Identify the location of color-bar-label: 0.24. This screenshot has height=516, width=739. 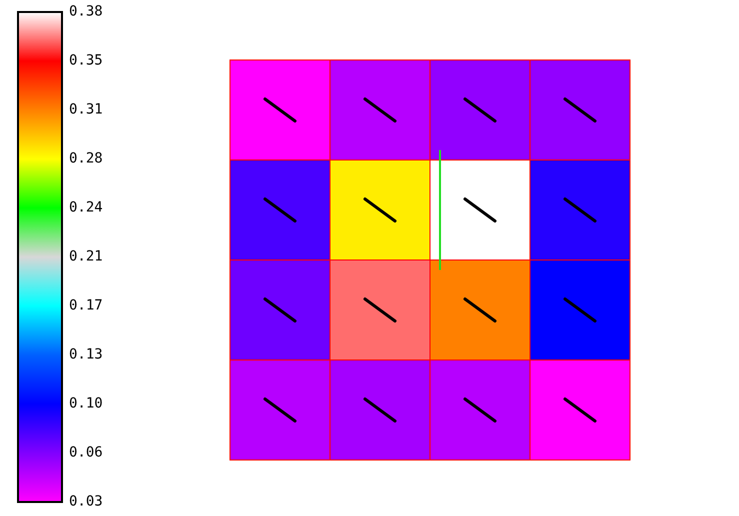
(86, 208).